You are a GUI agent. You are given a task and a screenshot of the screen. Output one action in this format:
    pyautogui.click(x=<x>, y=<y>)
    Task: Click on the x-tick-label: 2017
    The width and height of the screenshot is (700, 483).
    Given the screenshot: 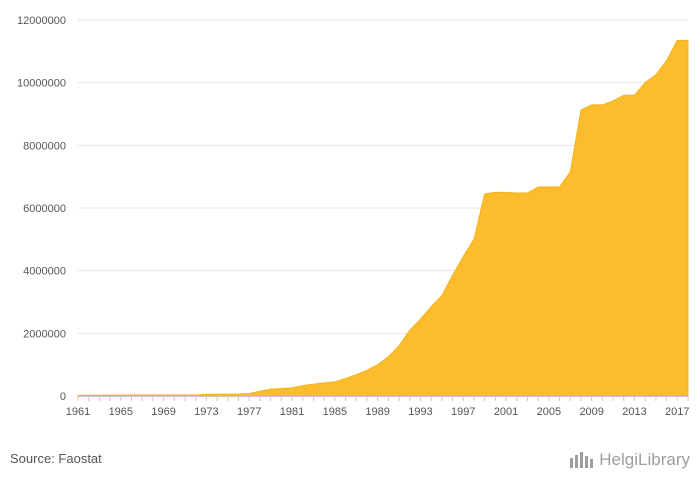 What is the action you would take?
    pyautogui.click(x=677, y=412)
    